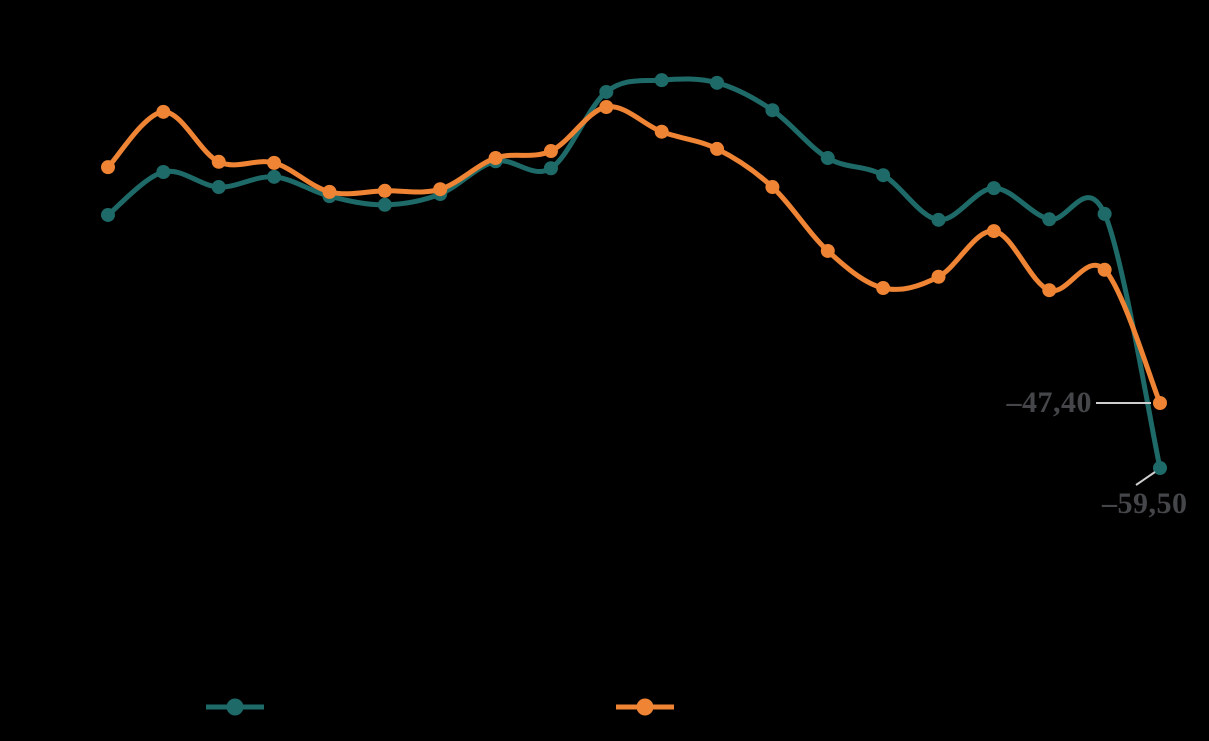 Image resolution: width=1209 pixels, height=741 pixels. What do you see at coordinates (1145, 503) in the screenshot?
I see `end-value-label-teal: –59,50` at bounding box center [1145, 503].